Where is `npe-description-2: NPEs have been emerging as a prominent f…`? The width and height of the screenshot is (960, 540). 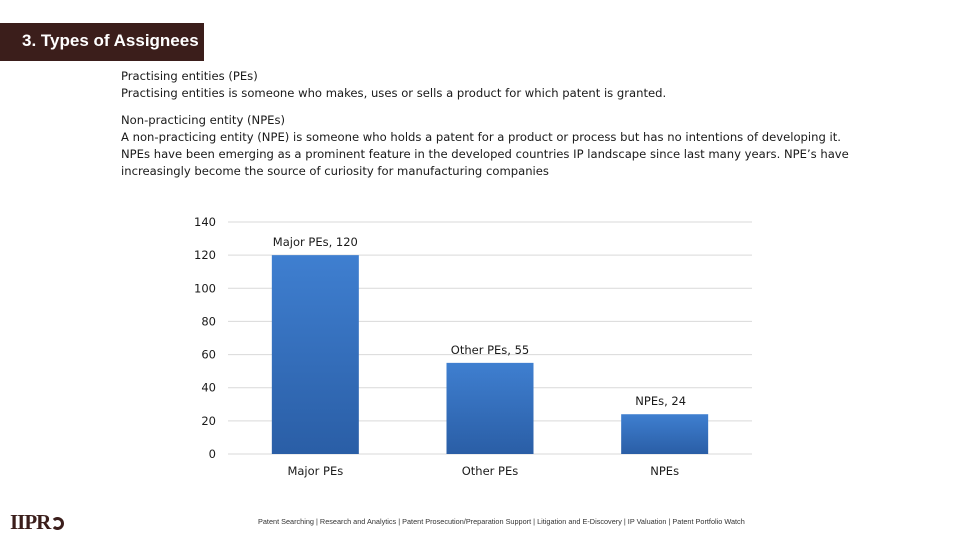
npe-description-2: NPEs have been emerging as a prominent f… is located at coordinates (485, 154).